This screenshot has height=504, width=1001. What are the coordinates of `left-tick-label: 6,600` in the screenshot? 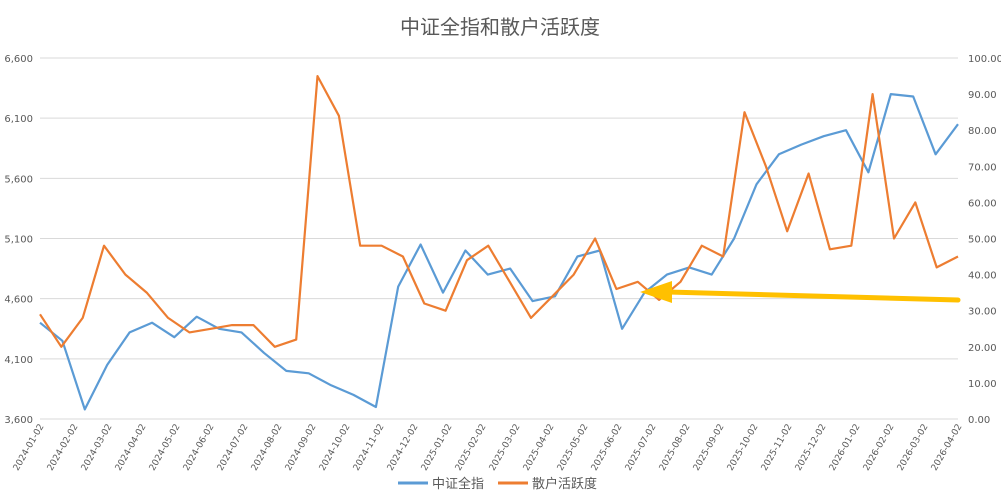 It's located at (18, 59).